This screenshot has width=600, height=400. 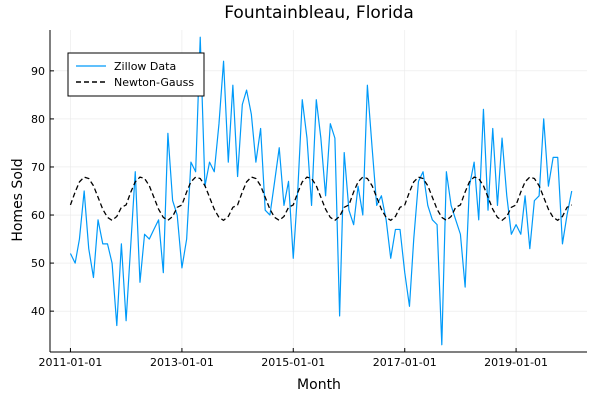 I want to click on y-tick-label: 90, so click(x=38, y=71).